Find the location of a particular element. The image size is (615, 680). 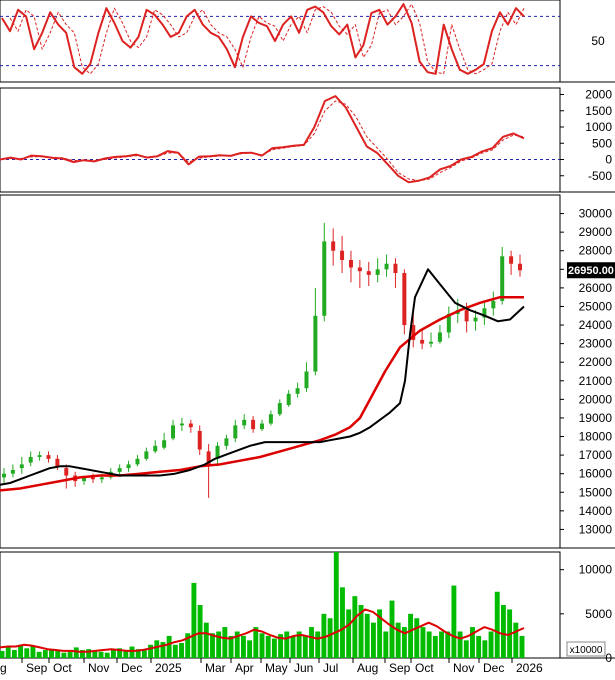

x-tick-label: Jun is located at coordinates (303, 668).